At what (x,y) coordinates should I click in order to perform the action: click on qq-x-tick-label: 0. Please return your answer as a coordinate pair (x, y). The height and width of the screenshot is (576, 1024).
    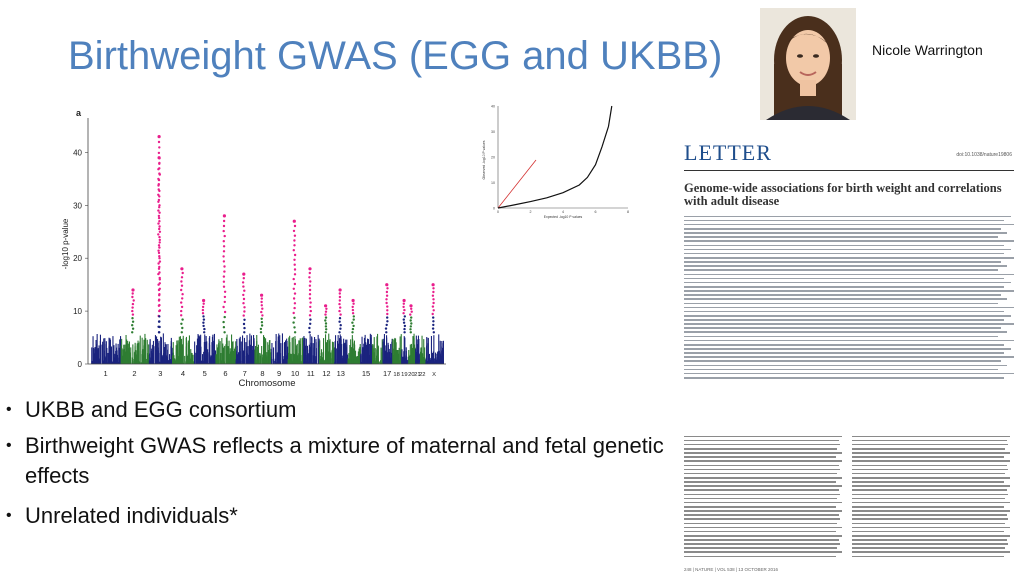
    Looking at the image, I should click on (498, 212).